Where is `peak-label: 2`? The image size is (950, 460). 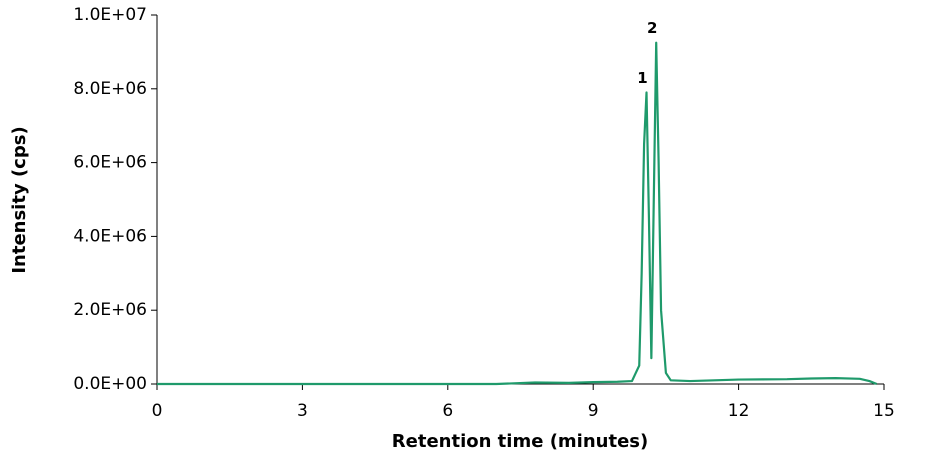
peak-label: 2 is located at coordinates (652, 28).